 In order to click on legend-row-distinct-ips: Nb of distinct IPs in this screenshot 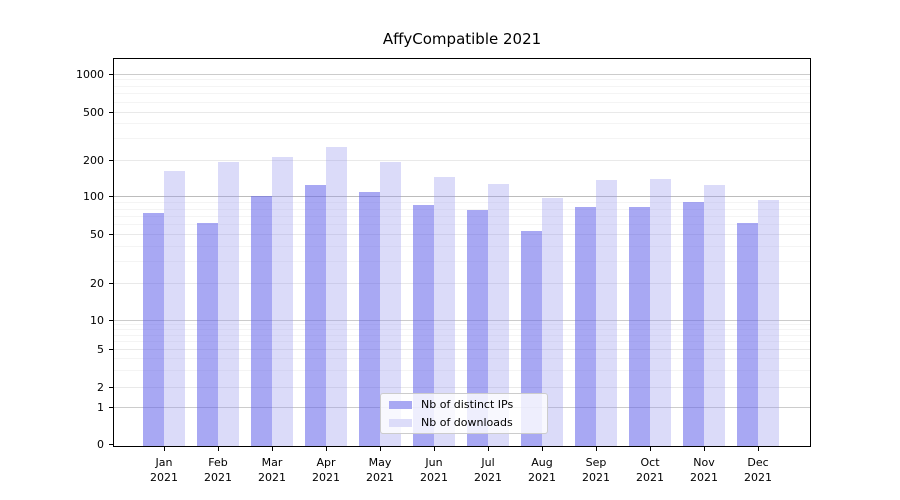, I will do `click(464, 404)`.